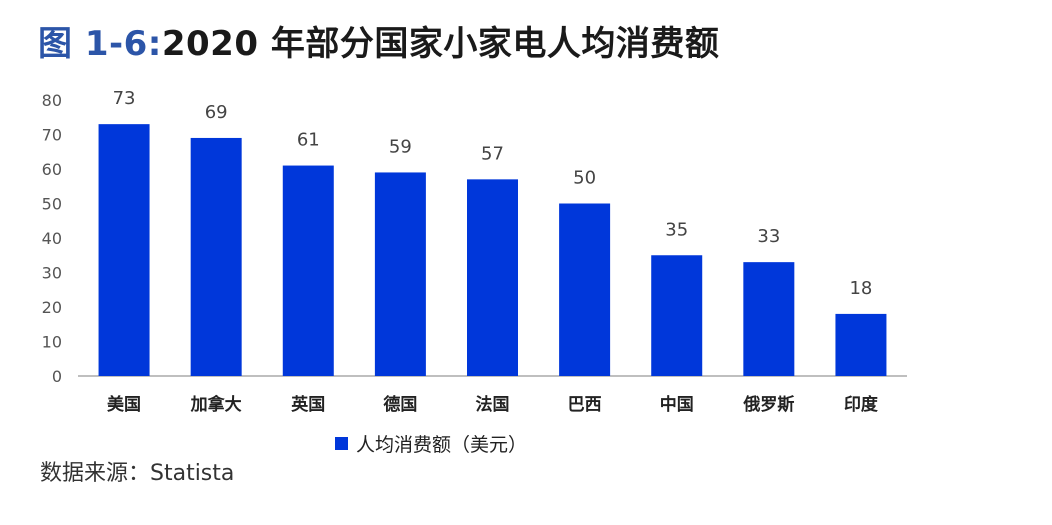 This screenshot has width=1052, height=525. What do you see at coordinates (677, 404) in the screenshot?
I see `x-tick-label: 中国` at bounding box center [677, 404].